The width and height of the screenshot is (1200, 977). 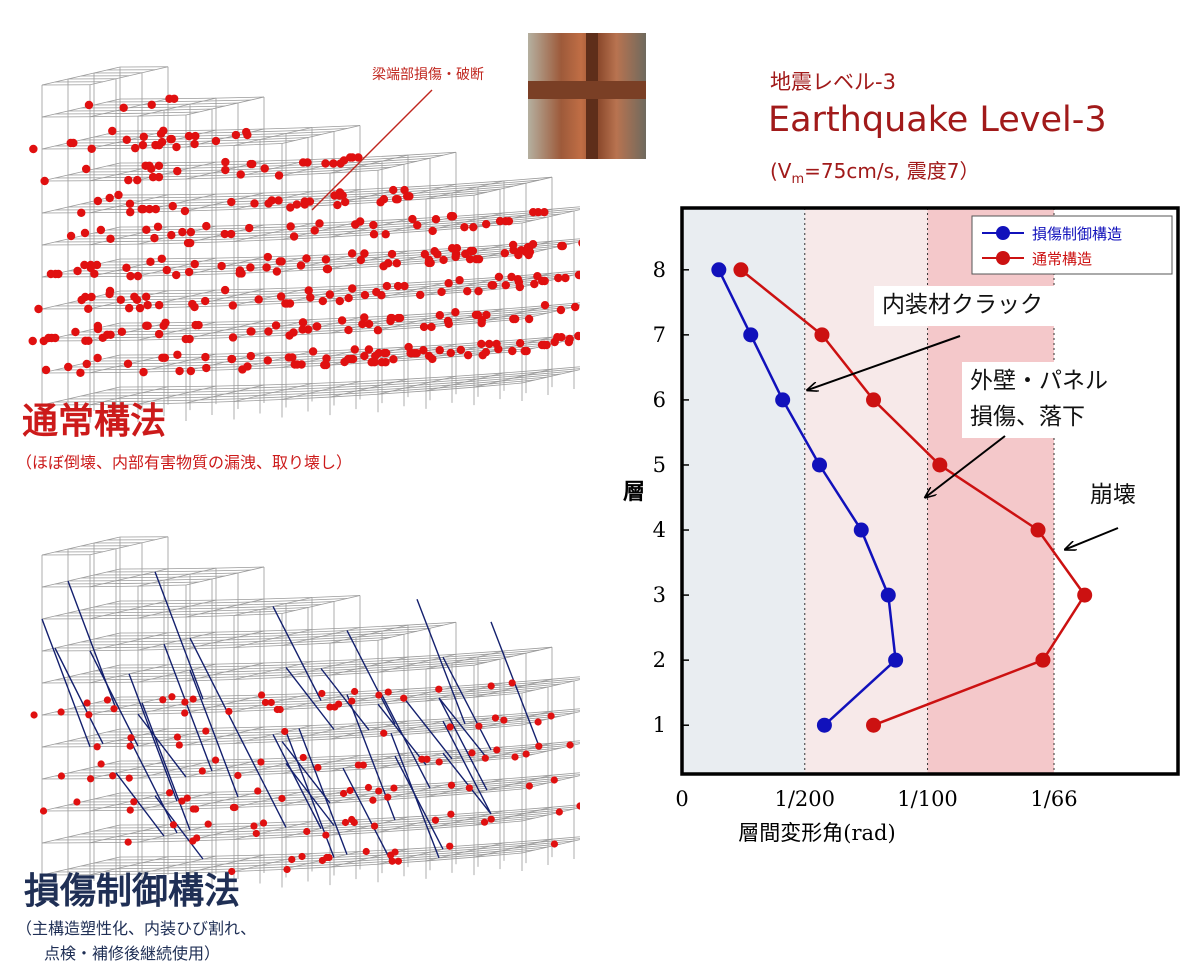 What do you see at coordinates (659, 335) in the screenshot?
I see `y-tick-label-7: 7` at bounding box center [659, 335].